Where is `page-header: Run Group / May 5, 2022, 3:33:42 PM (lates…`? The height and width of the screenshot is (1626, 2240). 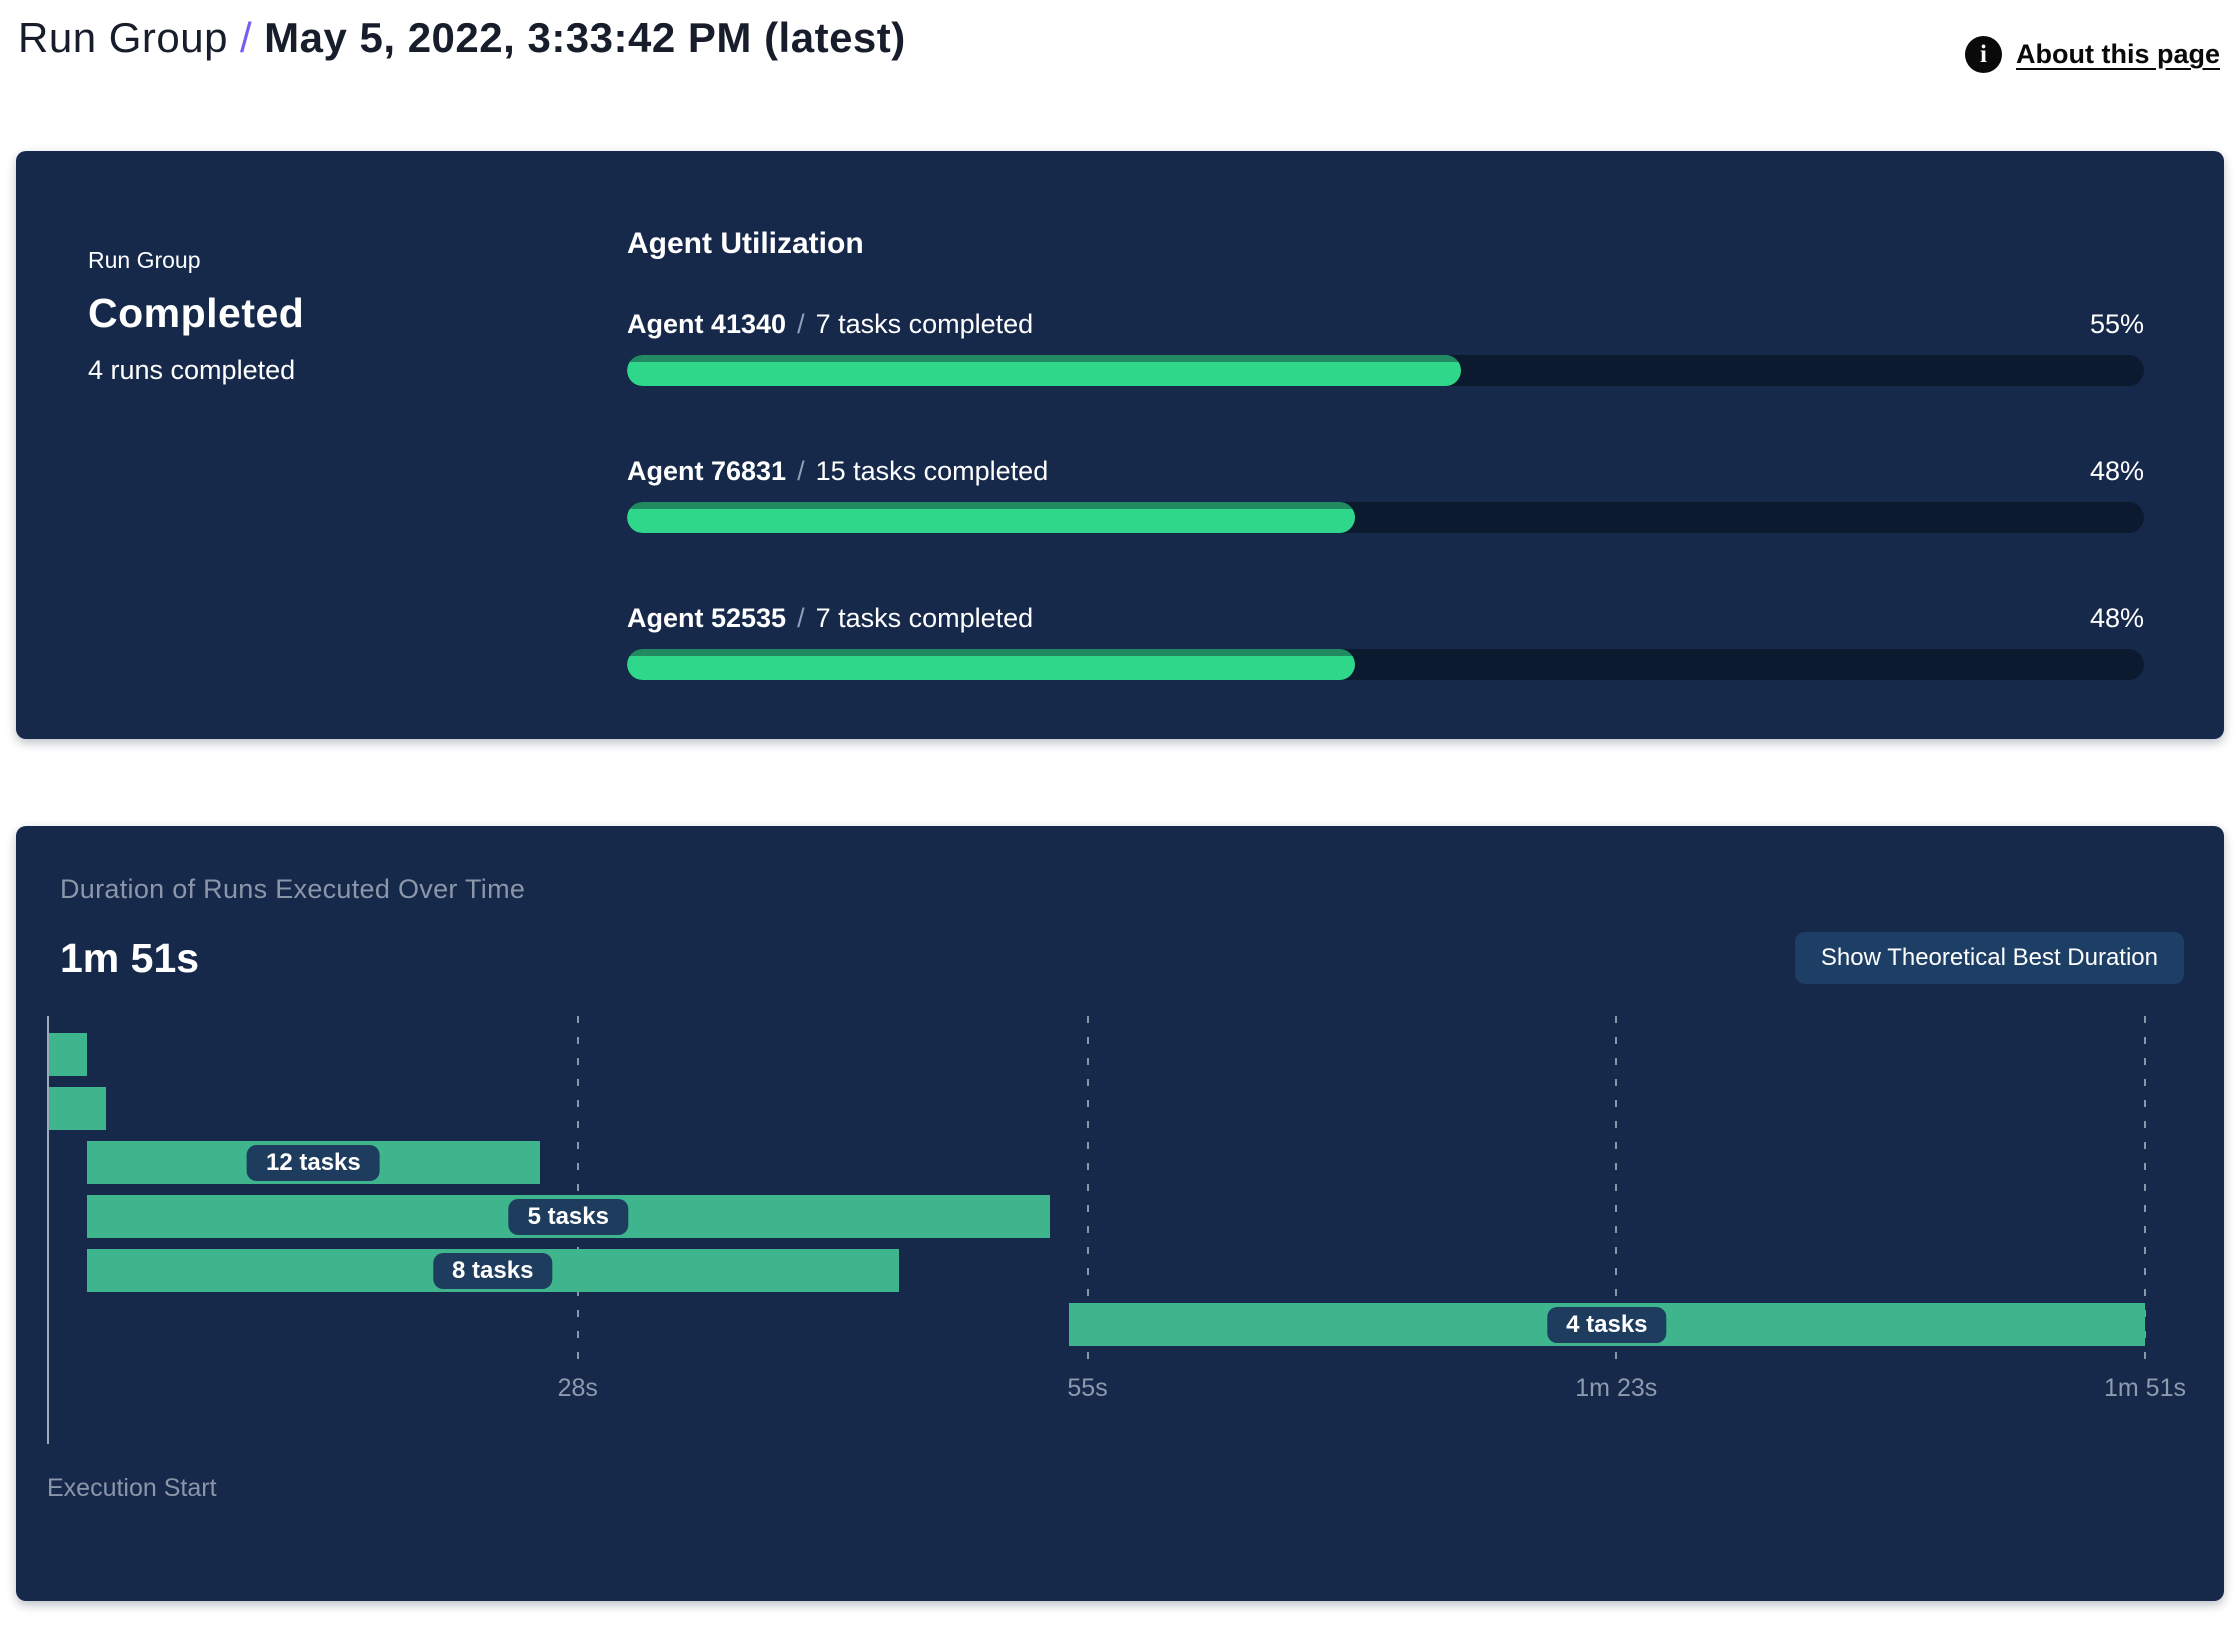 page-header: Run Group / May 5, 2022, 3:33:42 PM (lates… is located at coordinates (1120, 36).